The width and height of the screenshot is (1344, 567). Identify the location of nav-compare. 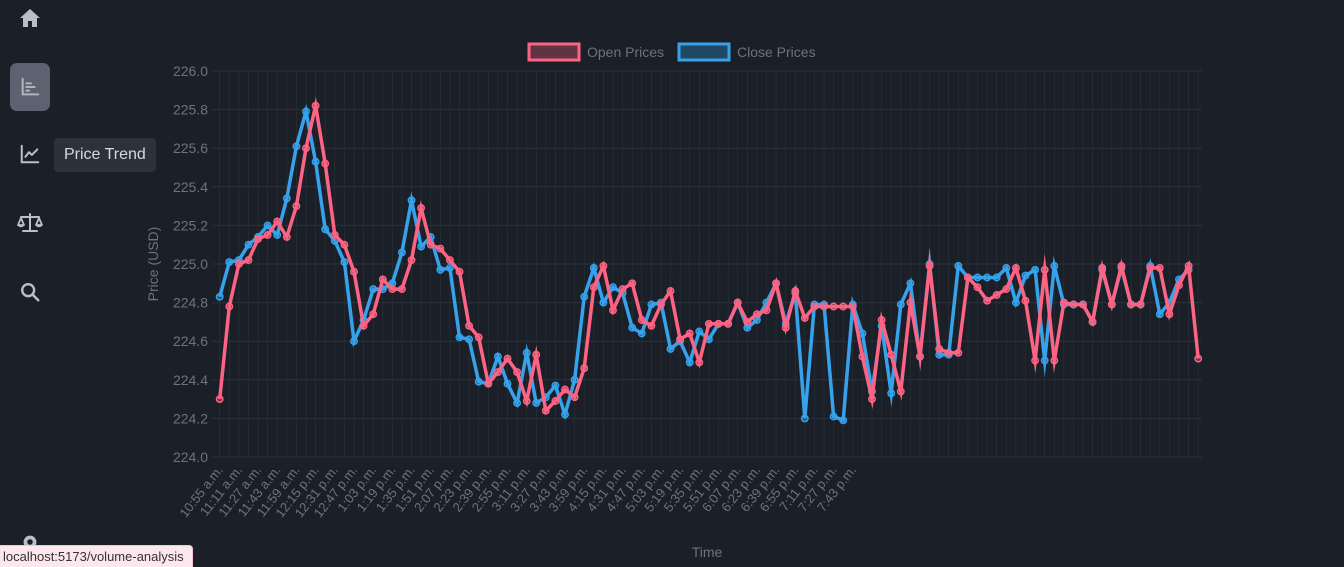
(30, 223).